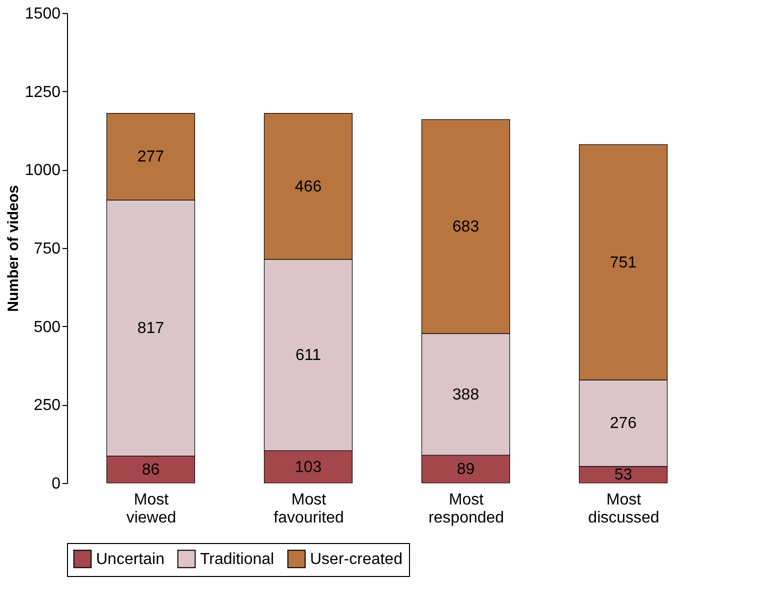  What do you see at coordinates (42, 171) in the screenshot?
I see `y-tick-label: 1000` at bounding box center [42, 171].